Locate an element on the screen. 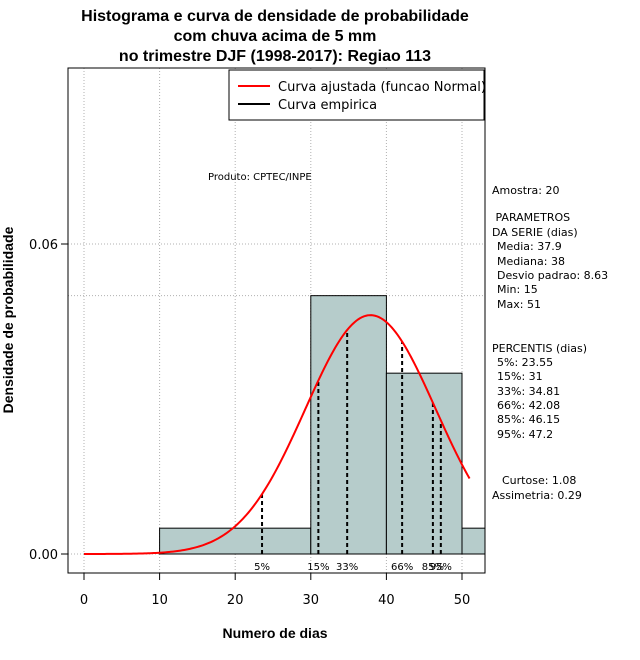 Image resolution: width=640 pixels, height=660 pixels. y-axis-title: Densidade de probabilidade is located at coordinates (8, 319).